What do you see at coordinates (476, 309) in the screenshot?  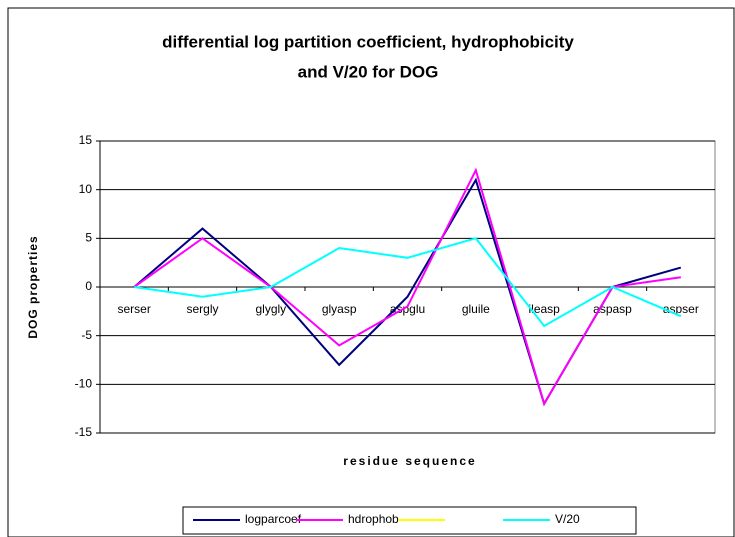 I see `x-tick-label: gluile` at bounding box center [476, 309].